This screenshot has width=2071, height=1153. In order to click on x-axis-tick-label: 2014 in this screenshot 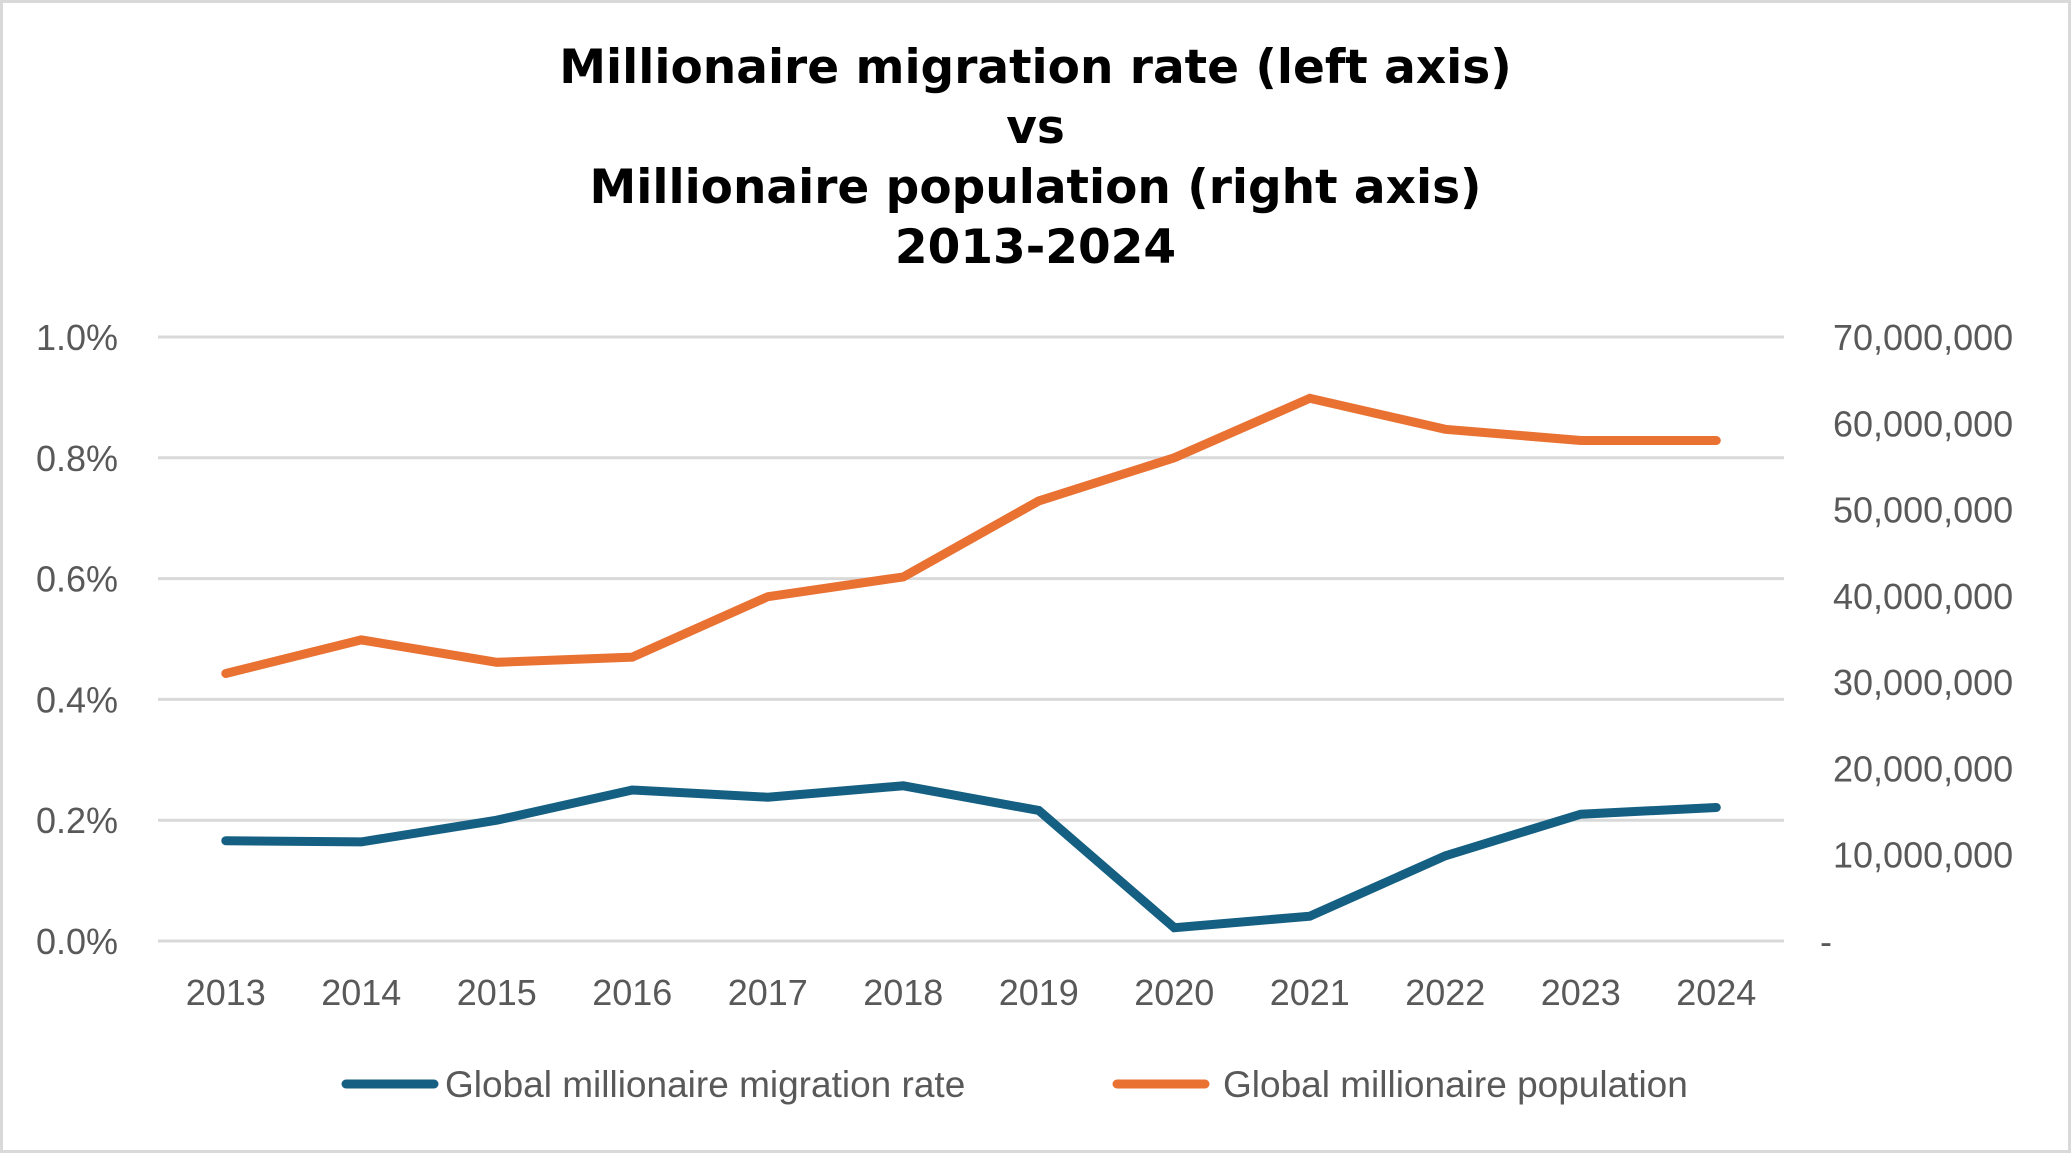, I will do `click(361, 992)`.